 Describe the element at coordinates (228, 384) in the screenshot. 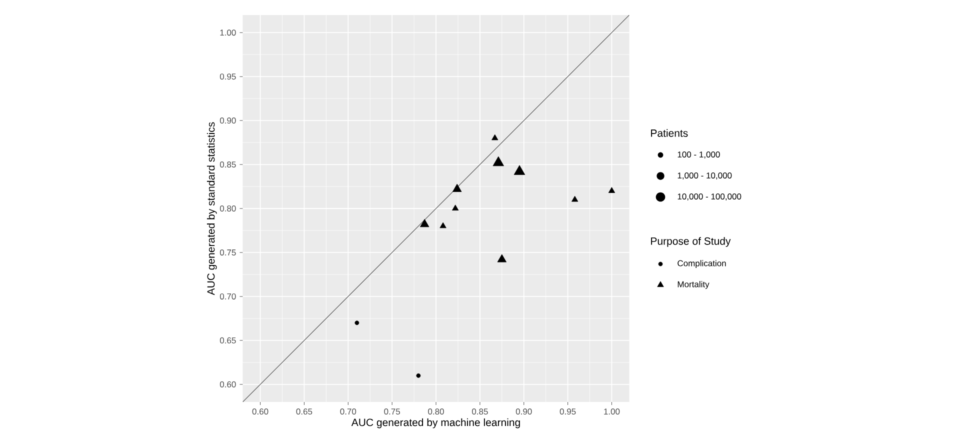

I see `y-tick-label: 0.60` at that location.